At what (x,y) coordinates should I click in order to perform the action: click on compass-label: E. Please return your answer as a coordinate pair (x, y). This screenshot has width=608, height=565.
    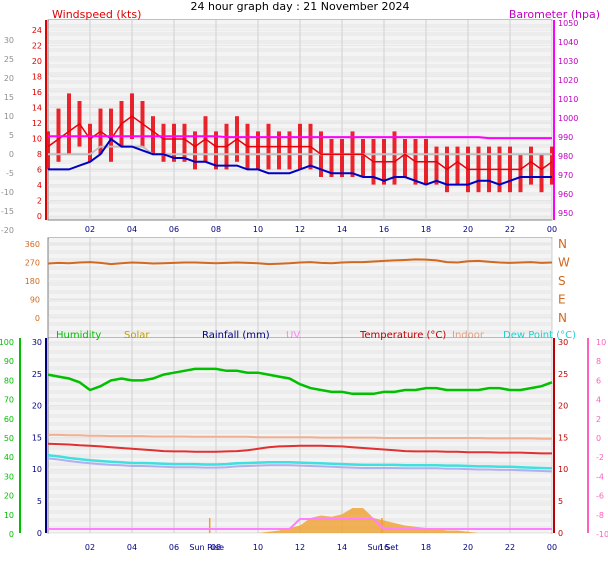
    Looking at the image, I should click on (562, 300).